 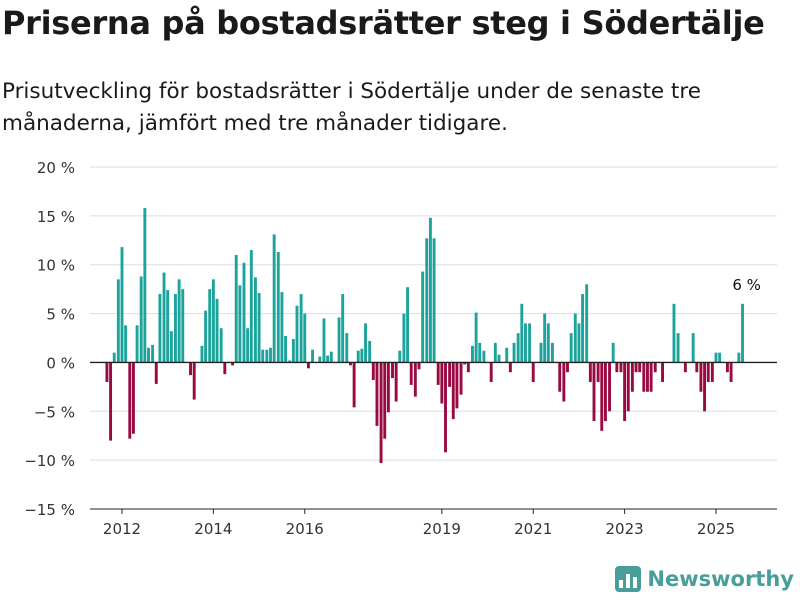 I want to click on y-tick-label: 20 %, so click(x=56, y=168).